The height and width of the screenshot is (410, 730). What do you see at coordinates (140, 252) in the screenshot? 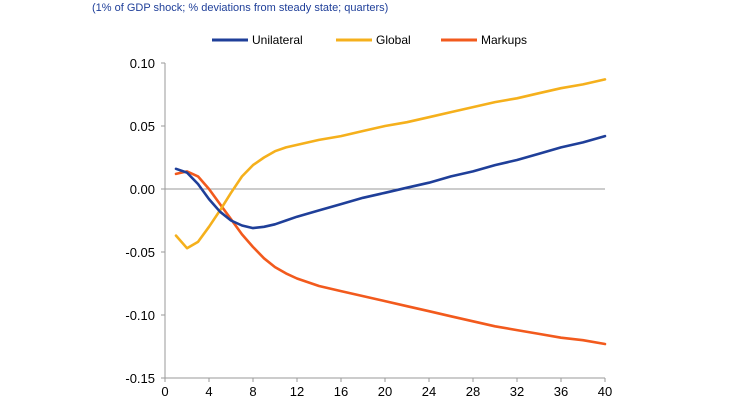
I see `y-tick-label: -0.05` at bounding box center [140, 252].